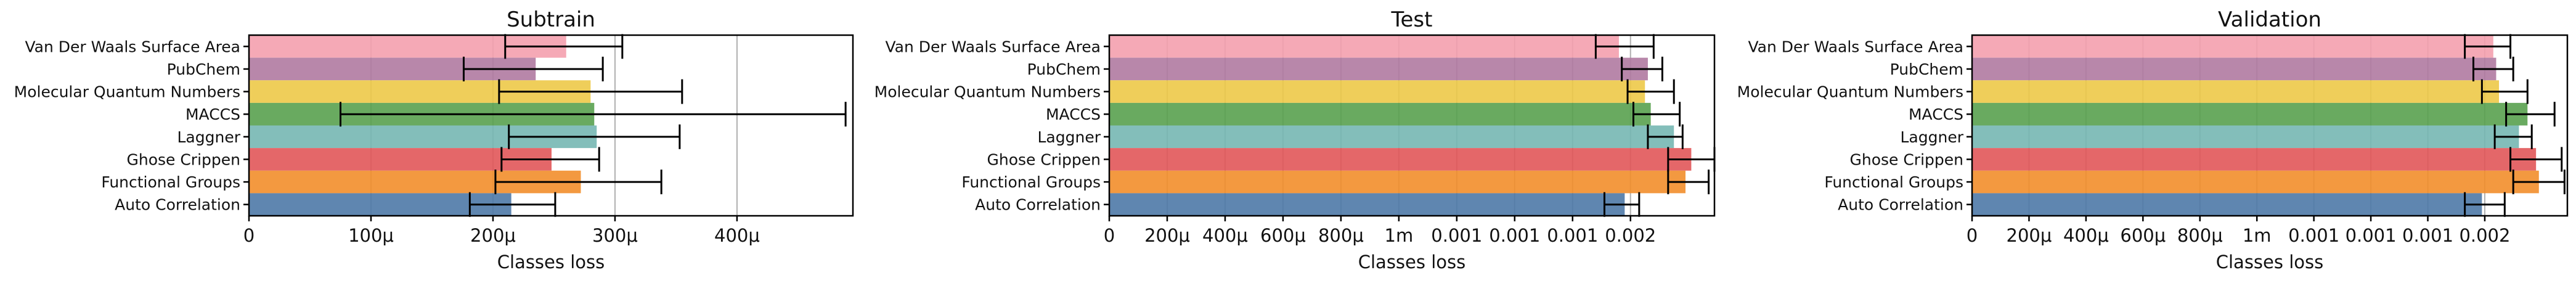  I want to click on chart-title: Test, so click(1412, 19).